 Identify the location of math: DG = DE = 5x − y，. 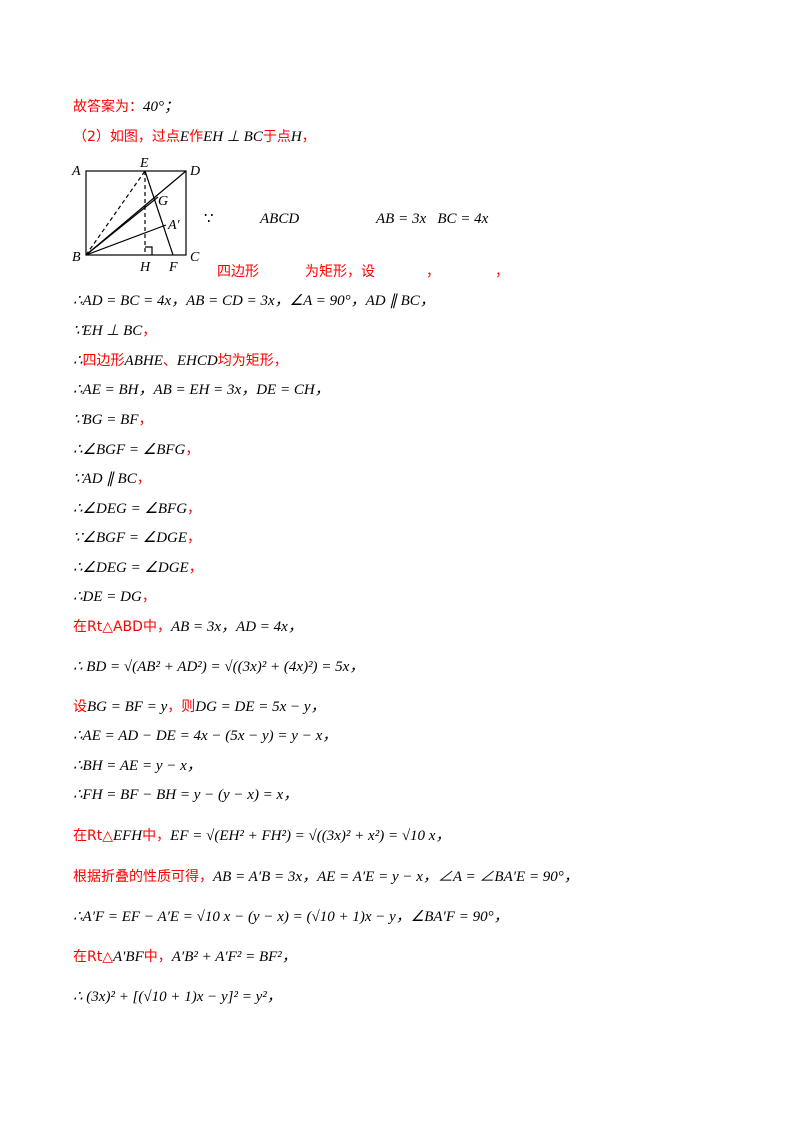
(260, 707).